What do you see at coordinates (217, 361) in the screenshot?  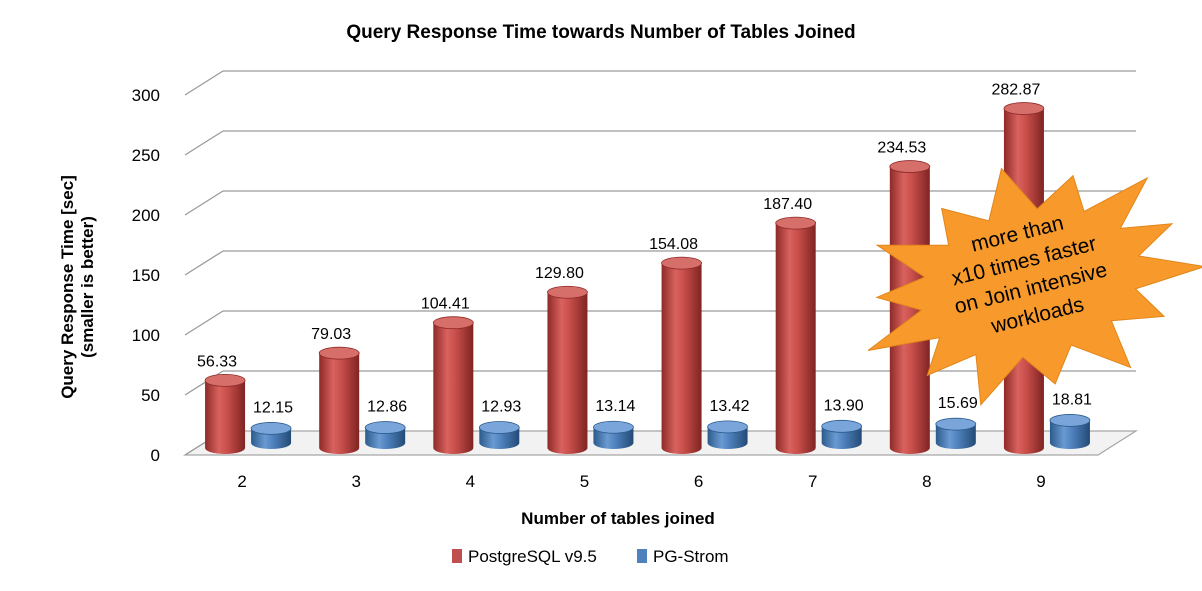 I see `data-label-postgresql: 56.33` at bounding box center [217, 361].